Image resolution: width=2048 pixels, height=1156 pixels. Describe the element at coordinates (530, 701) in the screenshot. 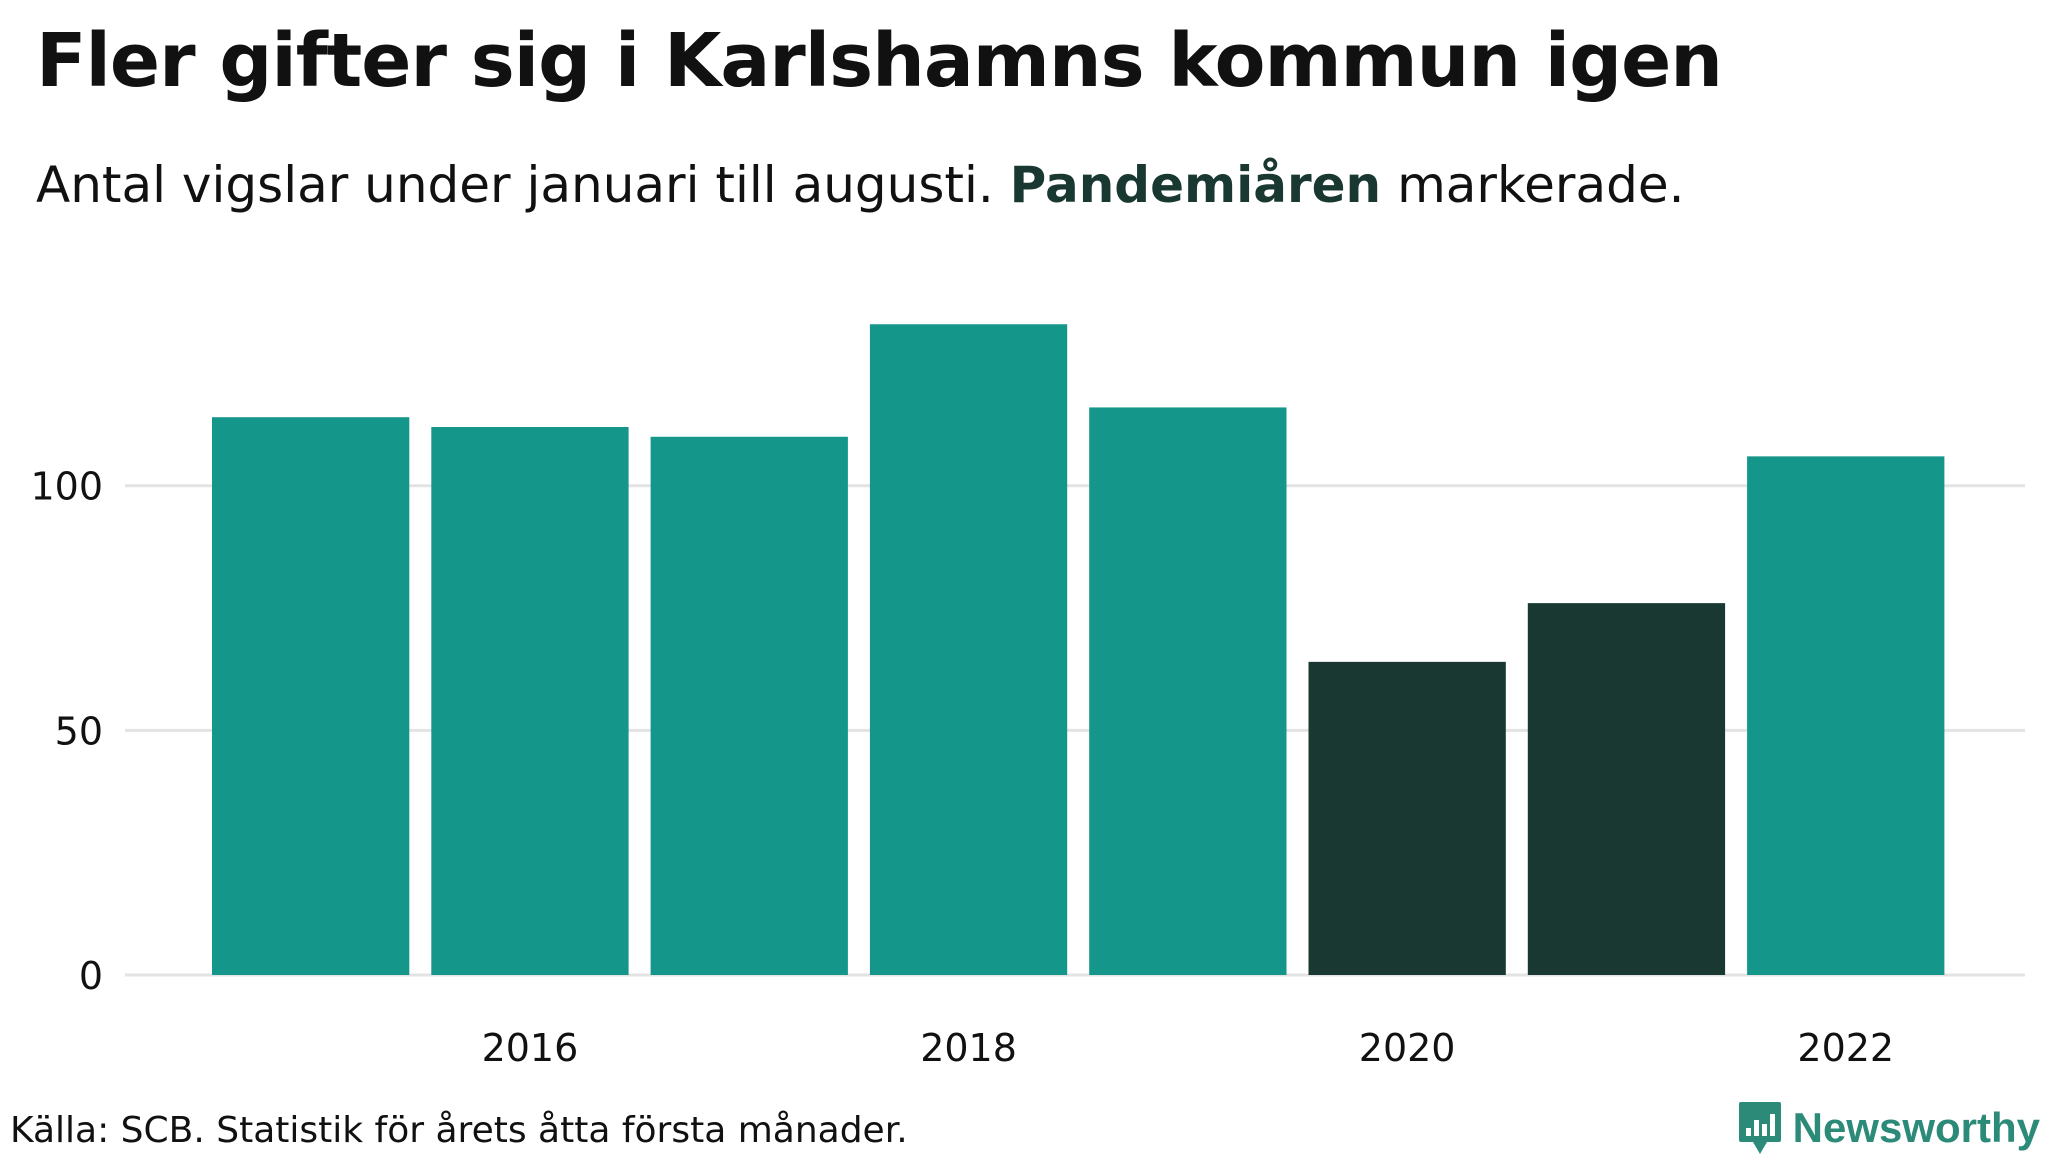

I see `bar-2016` at that location.